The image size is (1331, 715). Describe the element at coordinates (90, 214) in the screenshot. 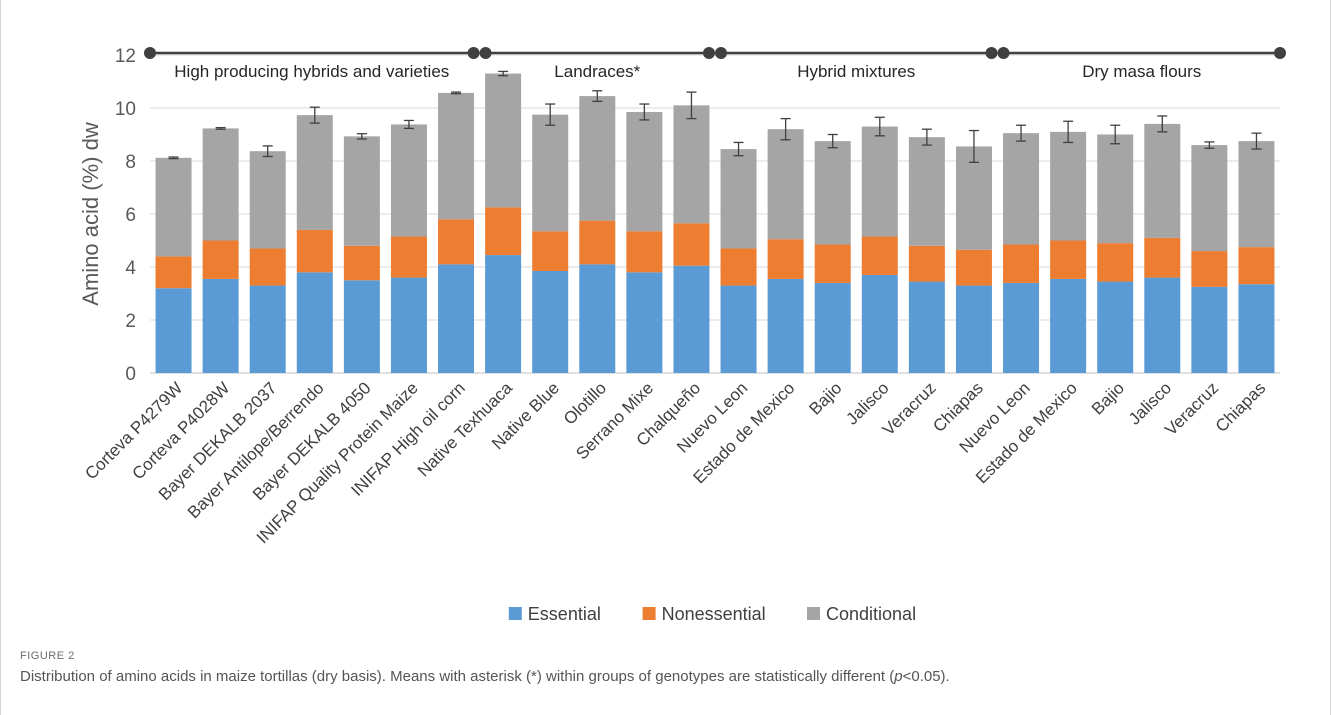

I see `y-axis-label: Amino acid (%) dw` at that location.